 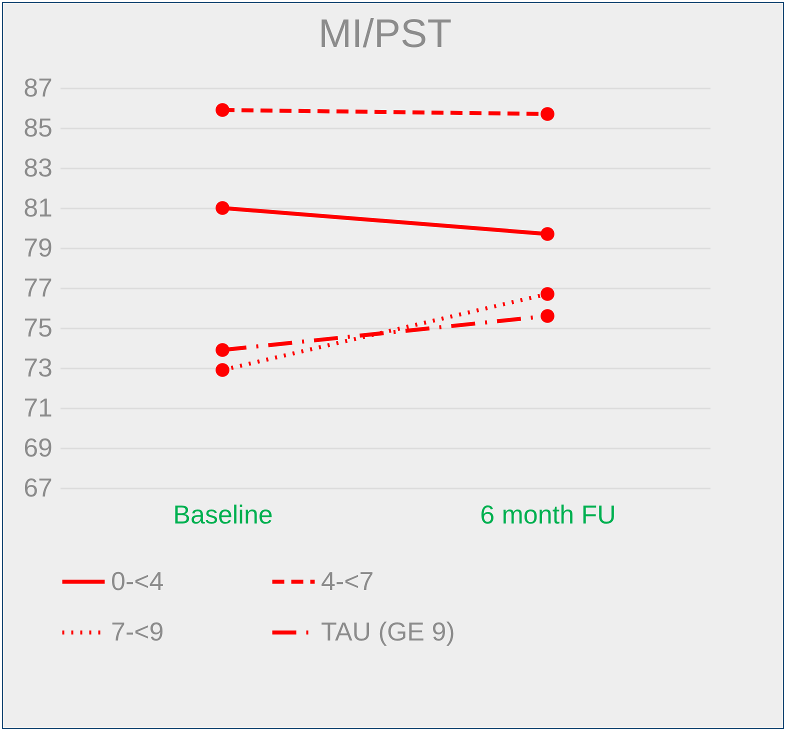 I want to click on y-tick-label: 79, so click(x=38, y=247).